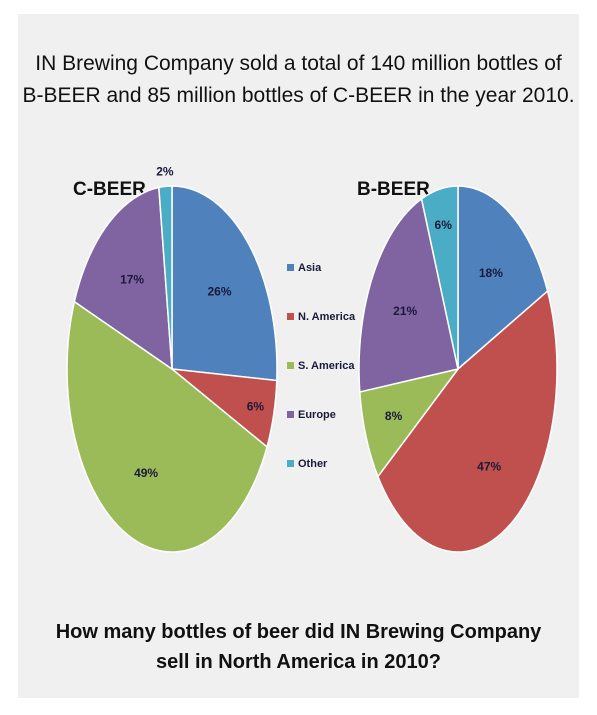  I want to click on b-beer-label-europe: 21%, so click(405, 311).